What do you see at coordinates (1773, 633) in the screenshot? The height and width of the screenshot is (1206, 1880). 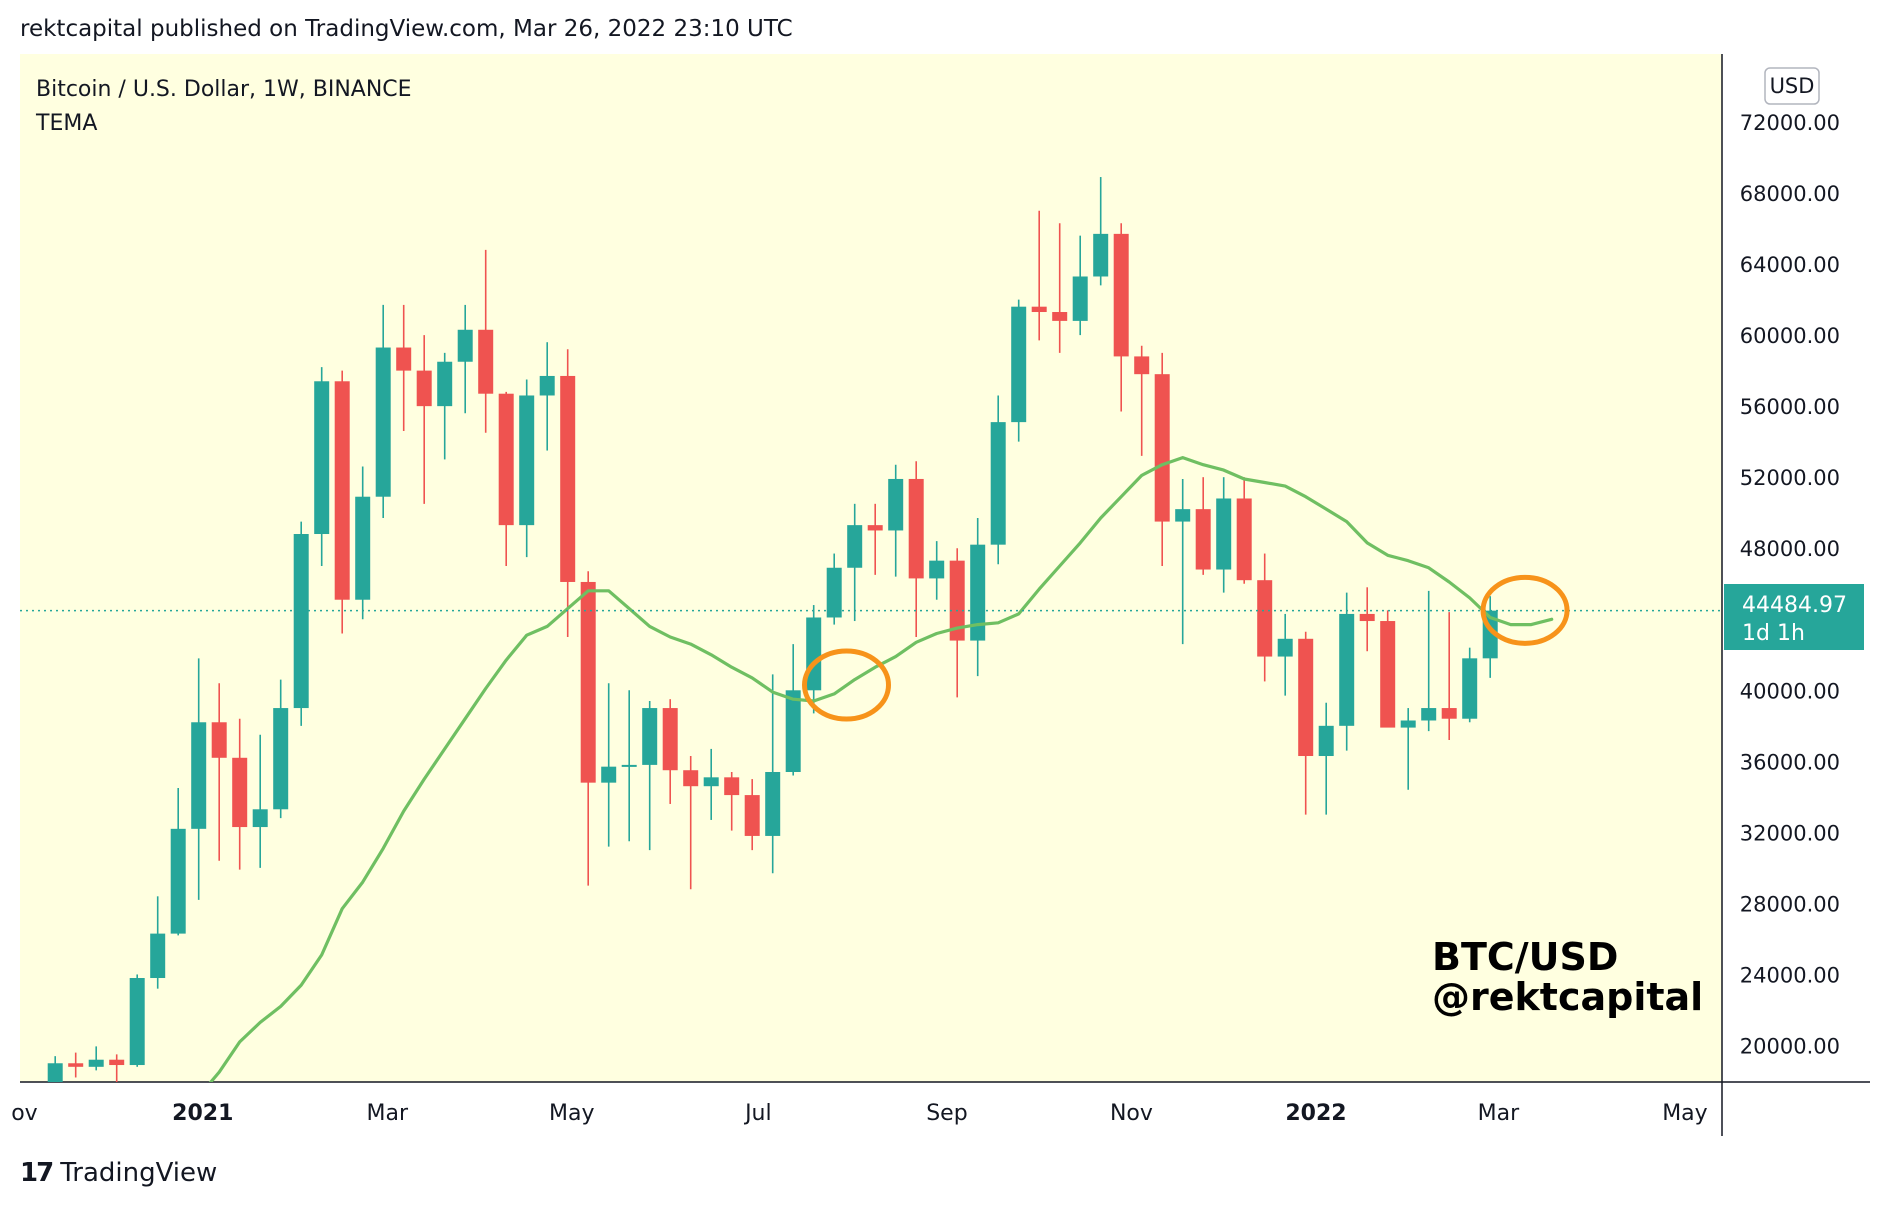 I see `price-badge-countdown: 1d 1h` at bounding box center [1773, 633].